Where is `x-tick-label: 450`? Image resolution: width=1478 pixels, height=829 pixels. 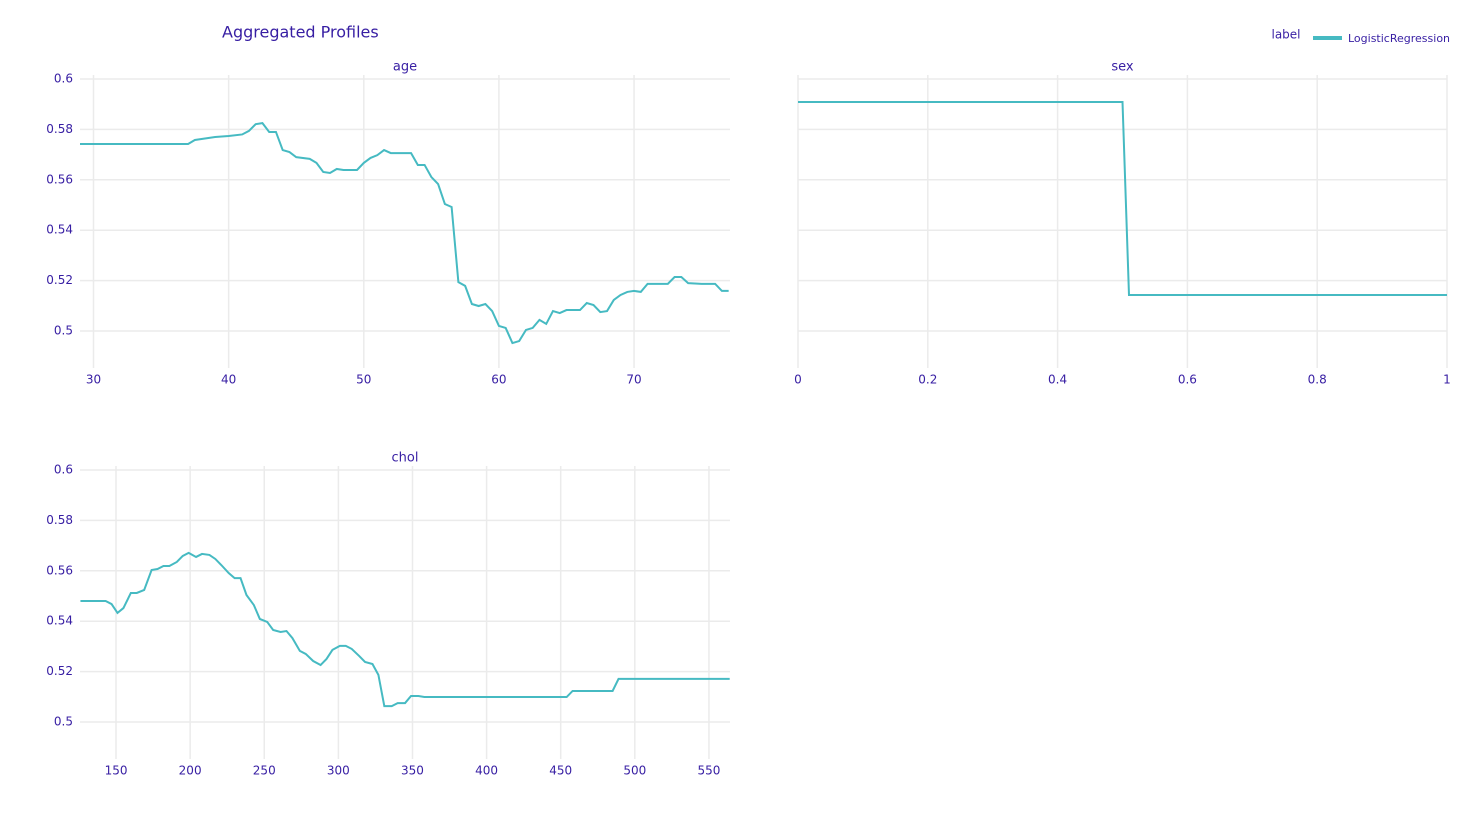 x-tick-label: 450 is located at coordinates (560, 771).